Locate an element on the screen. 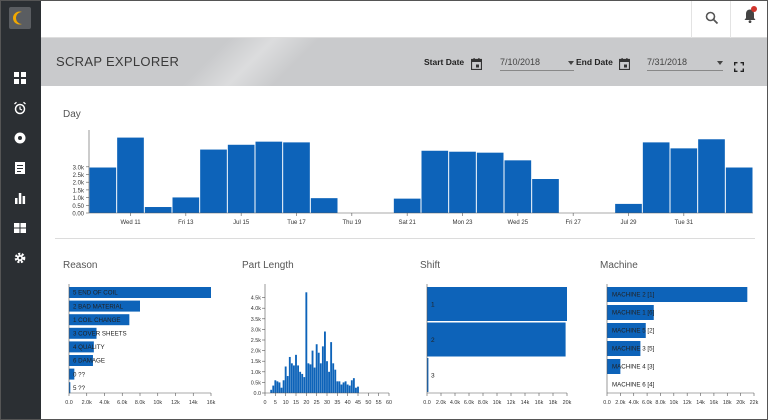 The width and height of the screenshot is (768, 420). start-calendar-icon is located at coordinates (476, 64).